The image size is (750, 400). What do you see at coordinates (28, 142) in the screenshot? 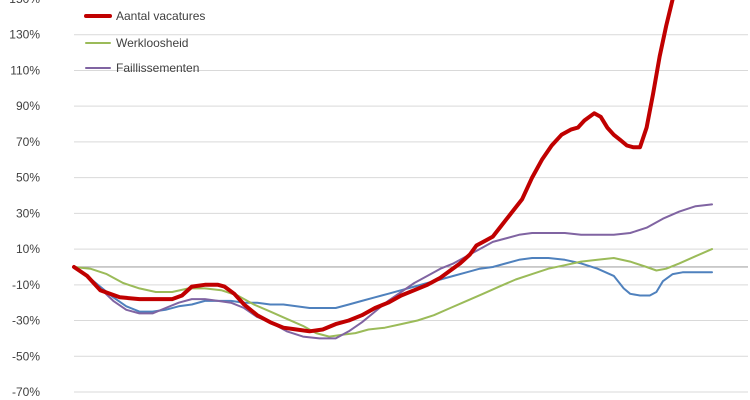
I see `y-tick-label: 70%` at bounding box center [28, 142].